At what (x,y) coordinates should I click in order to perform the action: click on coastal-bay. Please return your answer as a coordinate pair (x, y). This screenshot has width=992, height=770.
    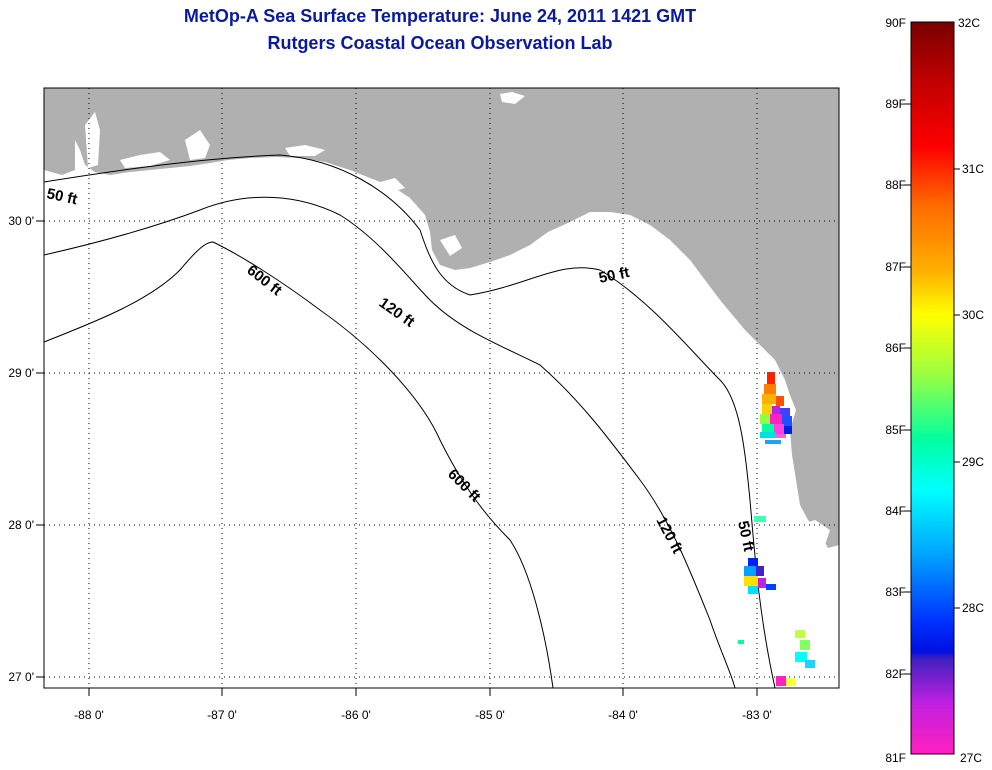
    Looking at the image, I should click on (145, 160).